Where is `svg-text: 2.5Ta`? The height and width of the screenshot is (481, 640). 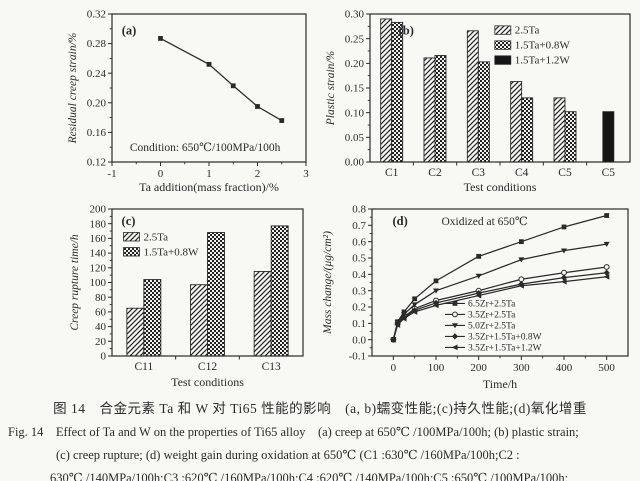
svg-text: 2.5Ta is located at coordinates (527, 31).